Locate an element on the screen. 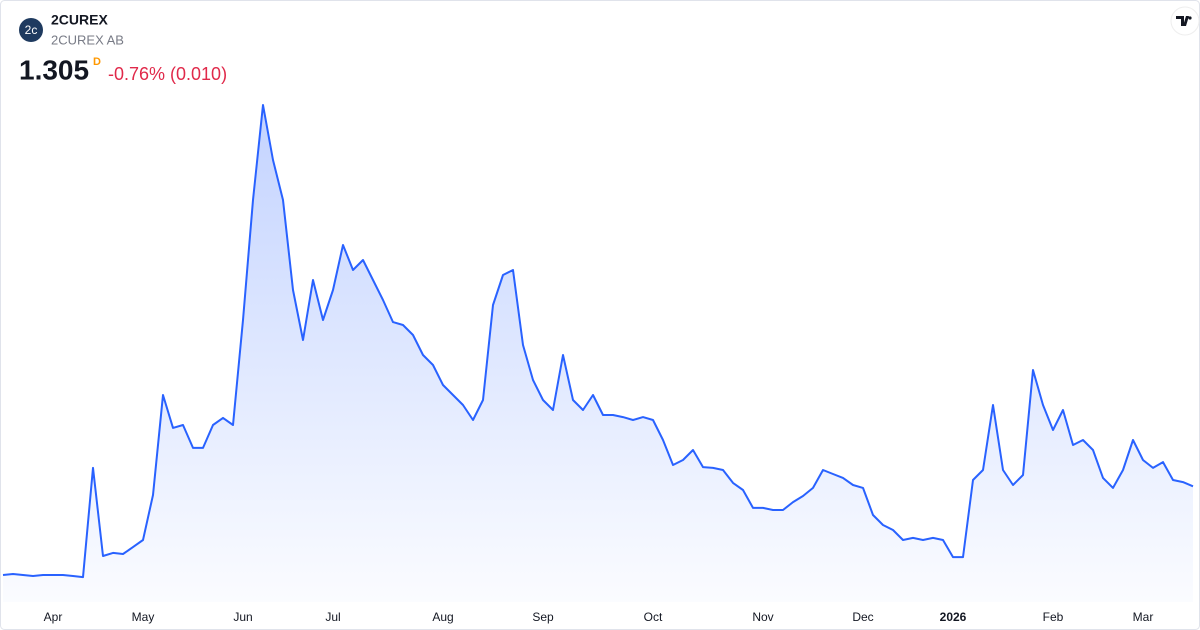 This screenshot has width=1200, height=630. x-tick-label: May is located at coordinates (143, 617).